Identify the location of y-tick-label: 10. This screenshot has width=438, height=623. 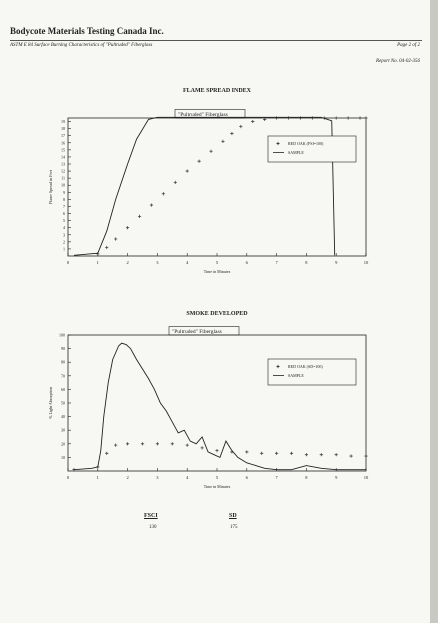
(63, 185).